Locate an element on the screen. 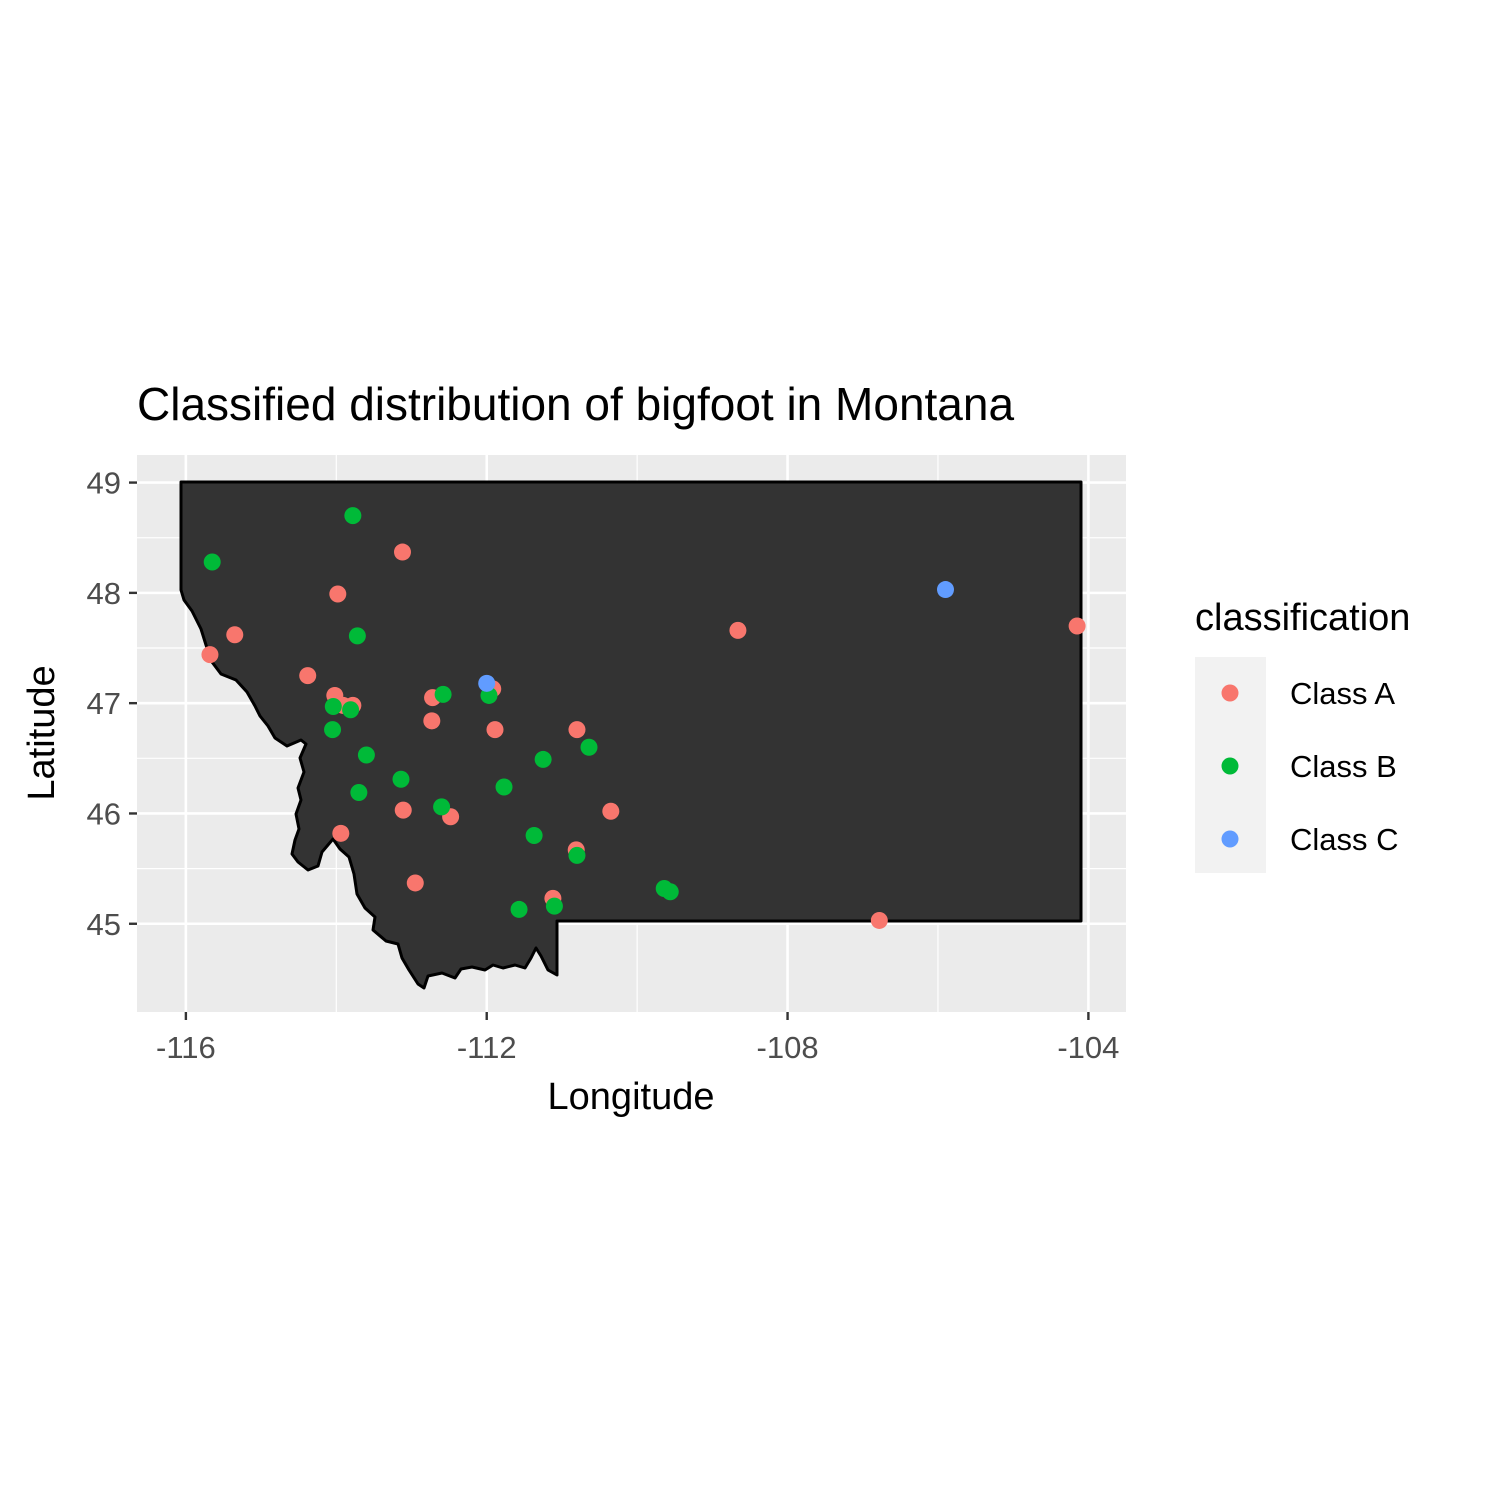 This screenshot has width=1500, height=1500. legend-items: Class A Class B Class C is located at coordinates (1310, 766).